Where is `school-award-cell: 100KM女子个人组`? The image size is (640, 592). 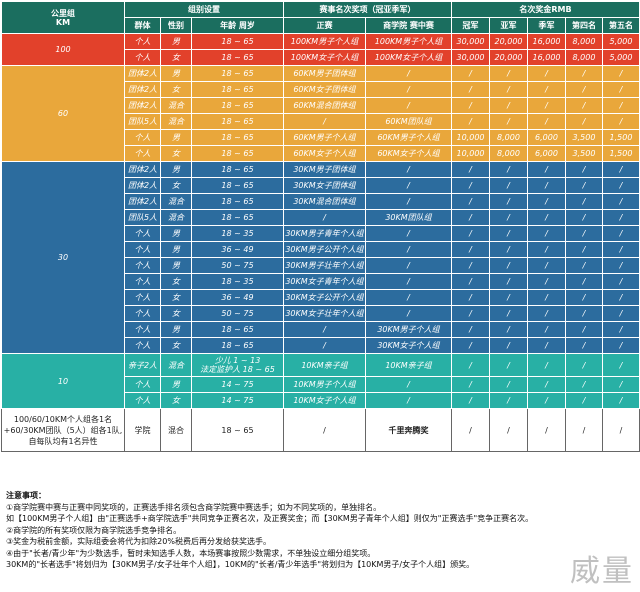 school-award-cell: 100KM女子个人组 is located at coordinates (408, 57).